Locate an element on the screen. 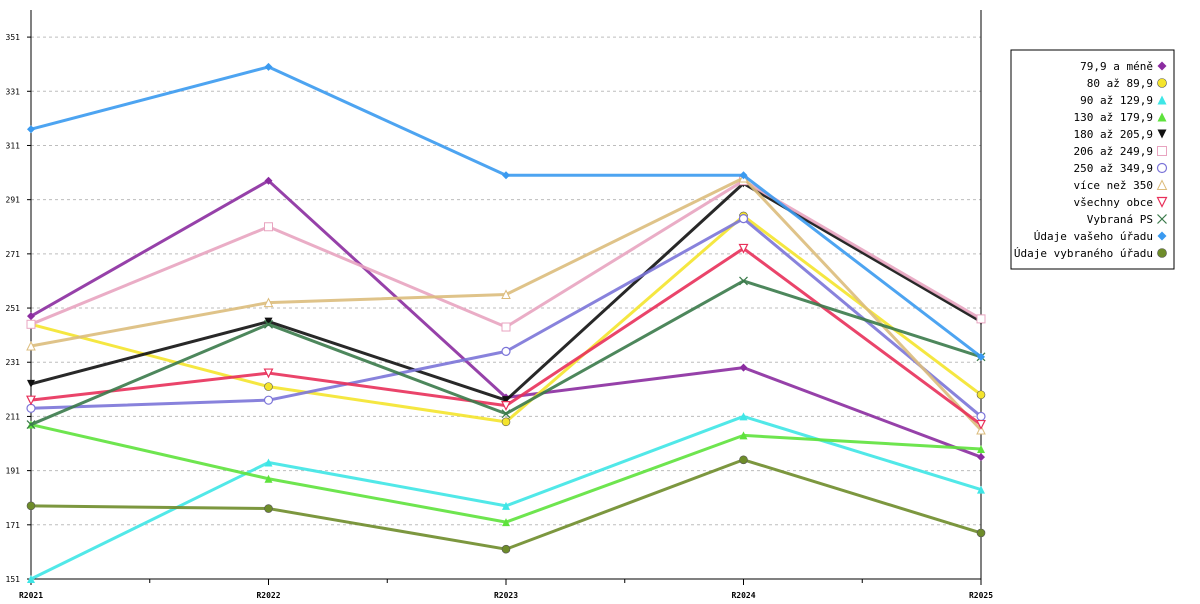 The width and height of the screenshot is (1200, 604). x-tick-label: R2023 is located at coordinates (506, 595).